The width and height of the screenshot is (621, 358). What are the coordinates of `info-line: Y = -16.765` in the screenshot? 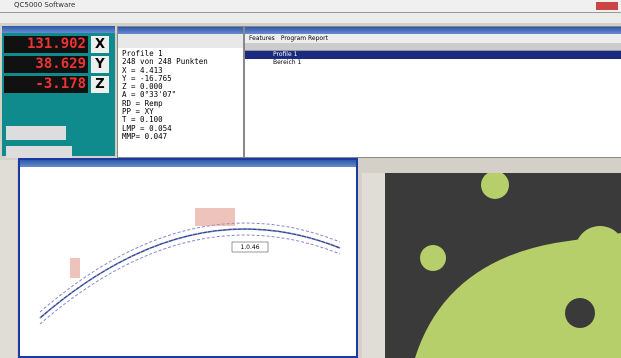 It's located at (147, 78).